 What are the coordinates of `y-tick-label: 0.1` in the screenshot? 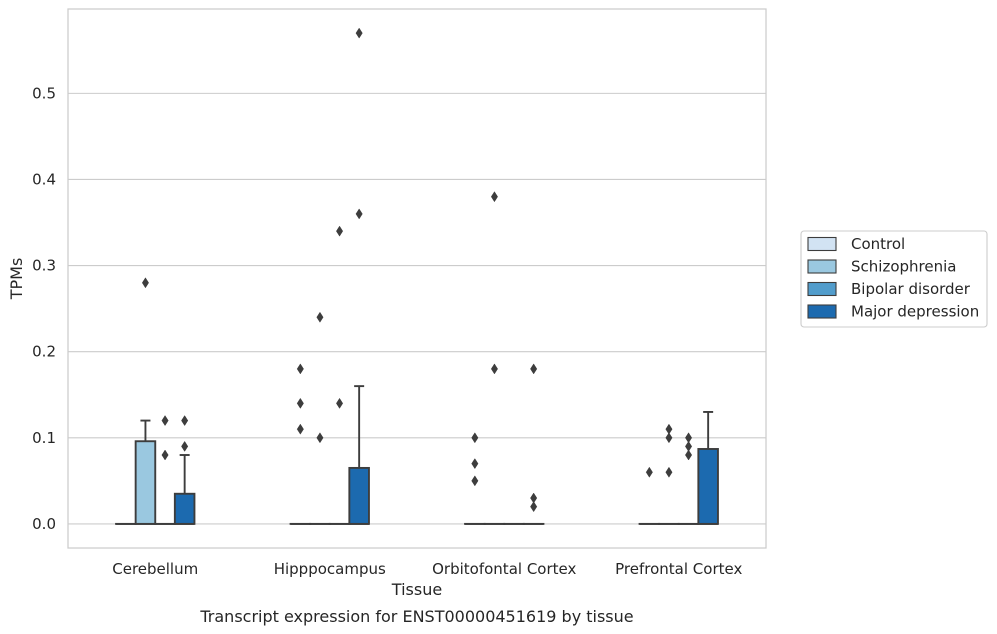 It's located at (44, 438).